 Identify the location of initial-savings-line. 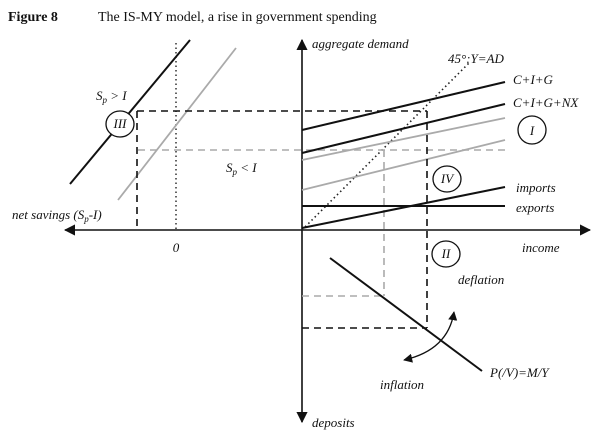
(177, 124).